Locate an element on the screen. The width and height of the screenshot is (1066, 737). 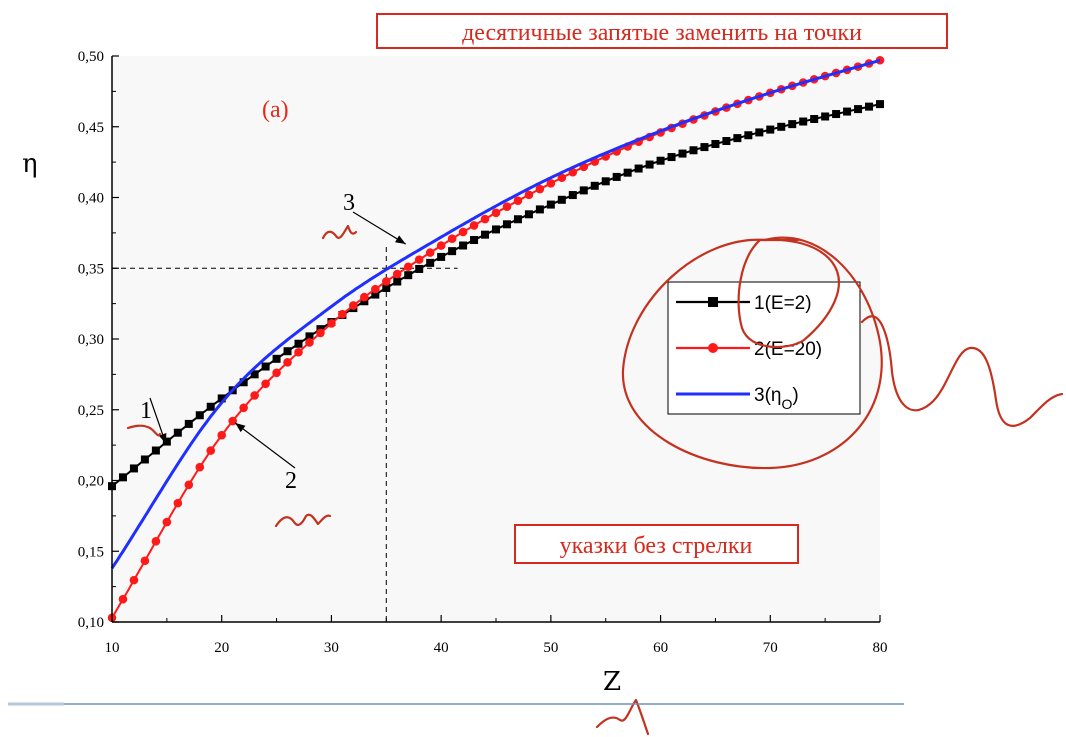
legend: 1(E=2)2(E=20)3(ηO) is located at coordinates (764, 348).